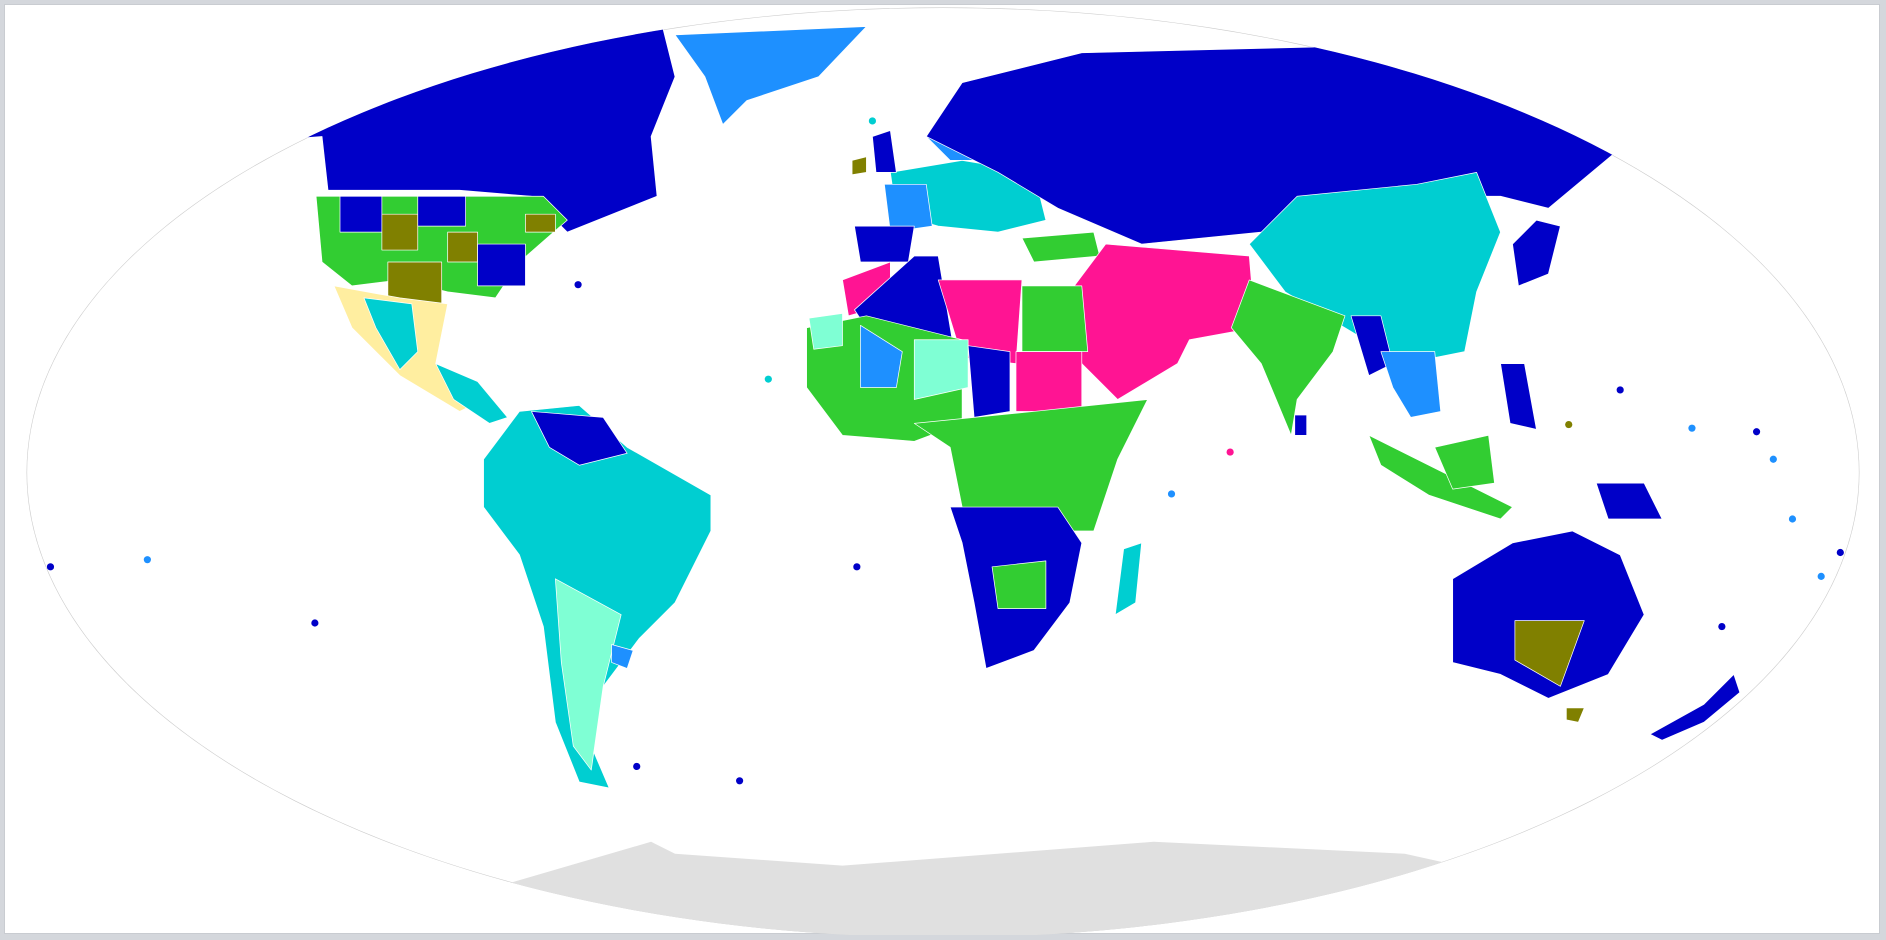 This screenshot has height=940, width=1886. I want to click on western-europe, so click(908, 208).